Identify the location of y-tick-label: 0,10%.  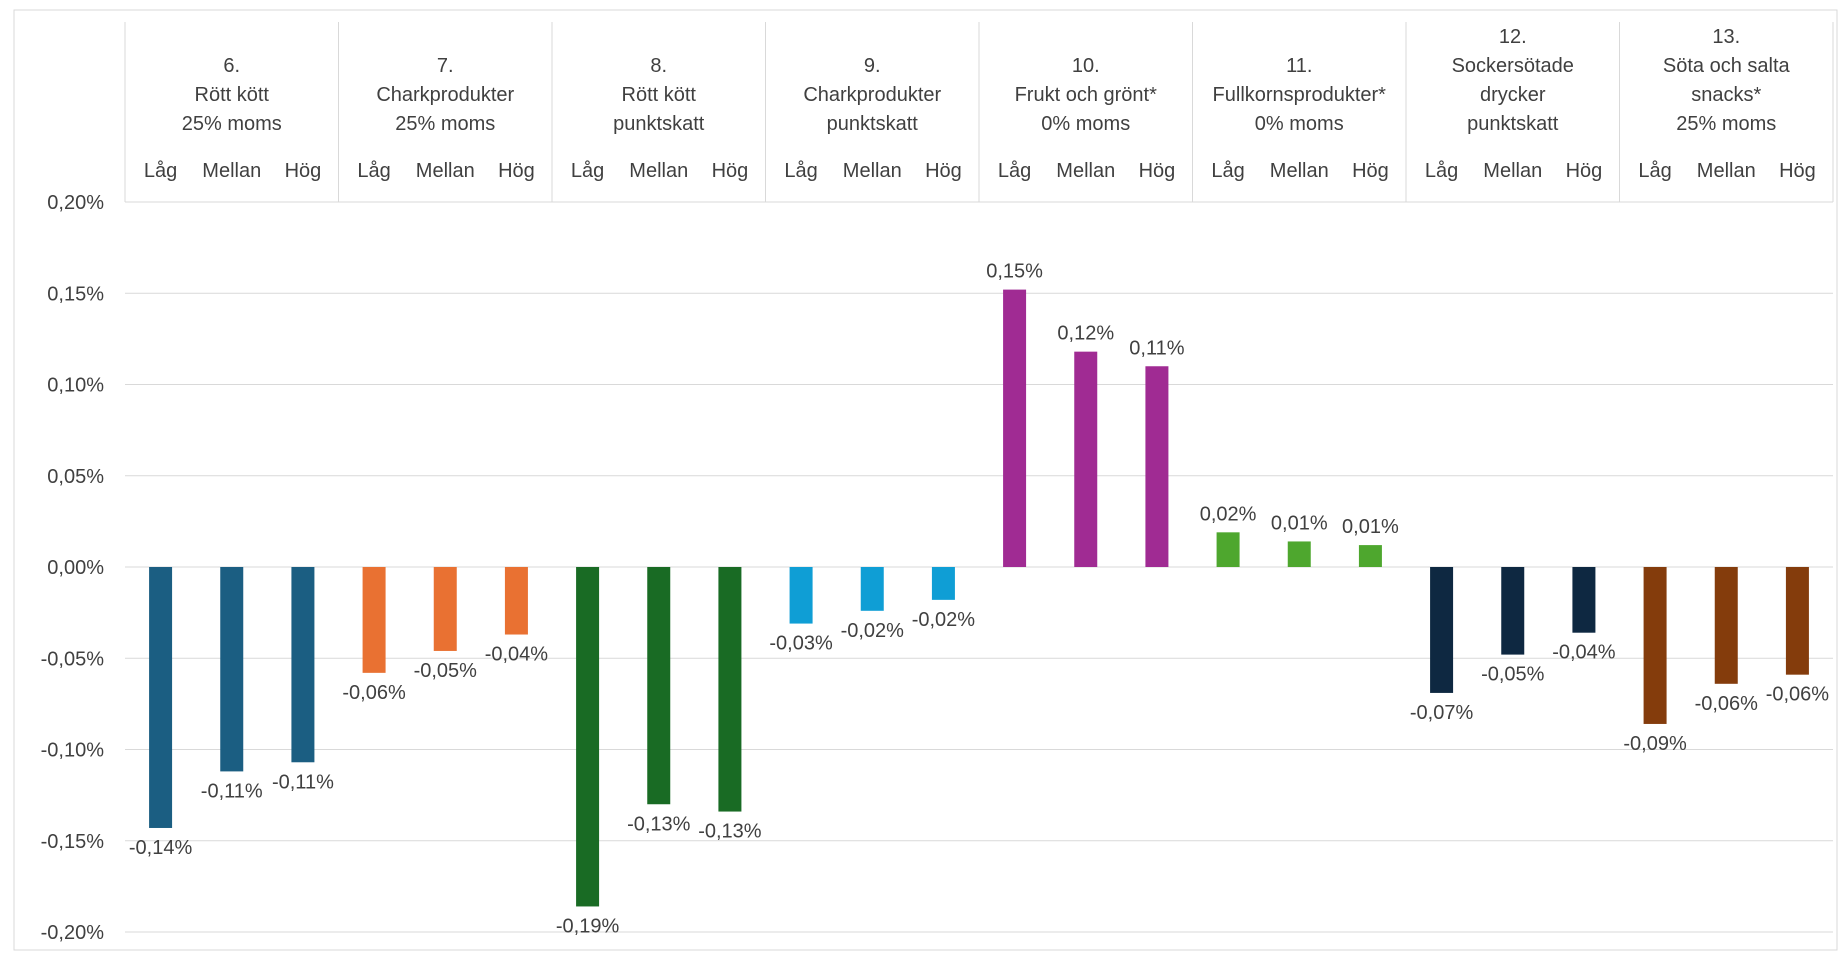
(75, 386).